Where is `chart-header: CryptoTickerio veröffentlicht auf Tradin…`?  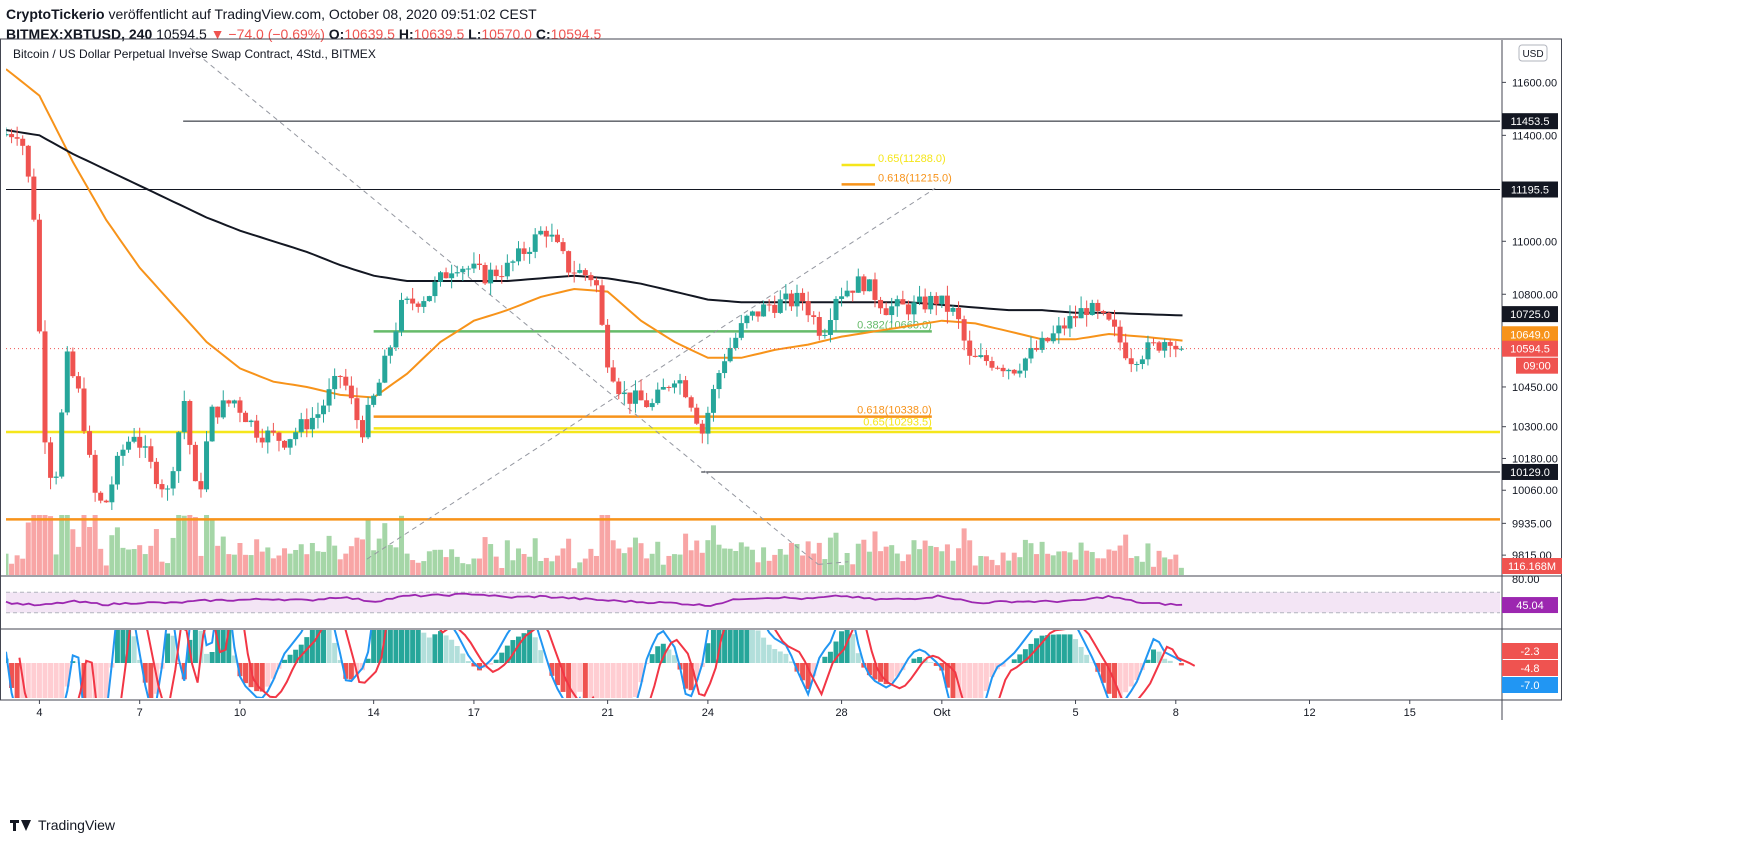 chart-header: CryptoTickerio veröffentlicht auf Tradin… is located at coordinates (876, 24).